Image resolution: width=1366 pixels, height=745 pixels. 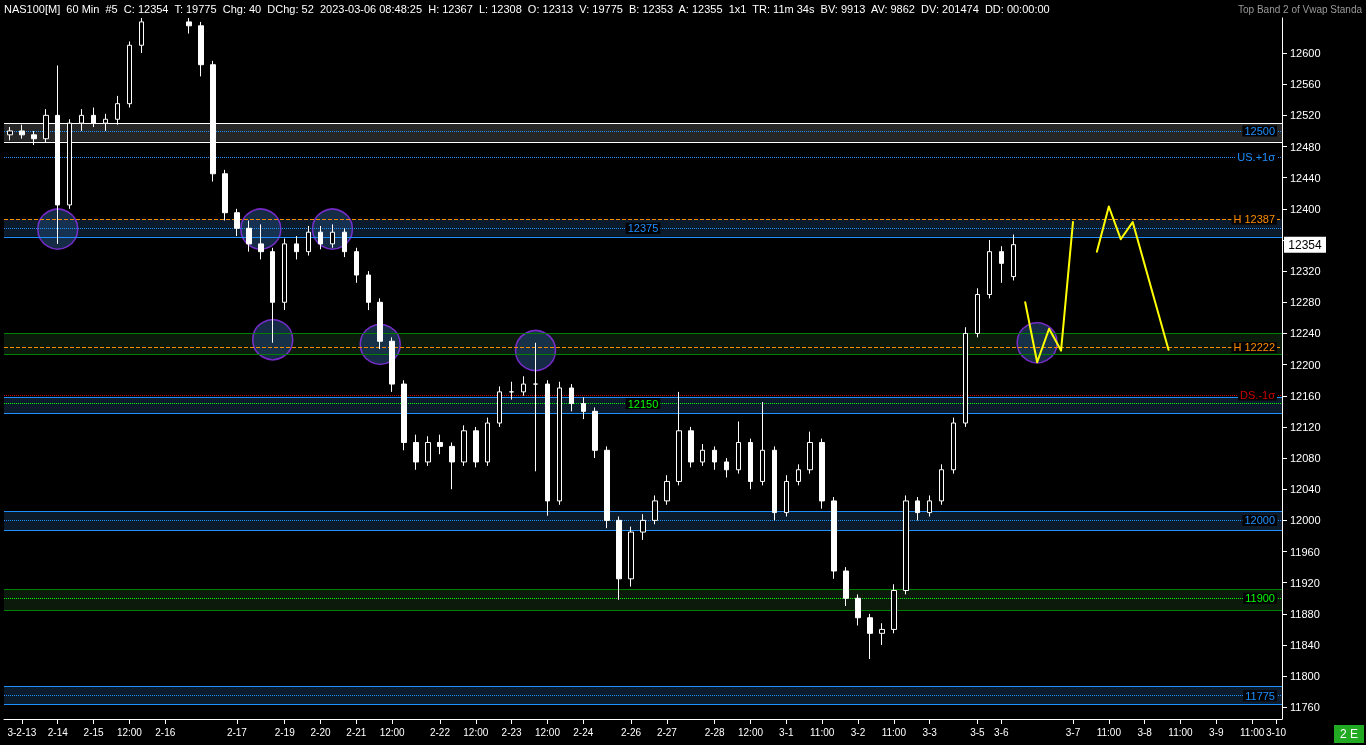 What do you see at coordinates (1305, 208) in the screenshot?
I see `y-tick-label: 12400` at bounding box center [1305, 208].